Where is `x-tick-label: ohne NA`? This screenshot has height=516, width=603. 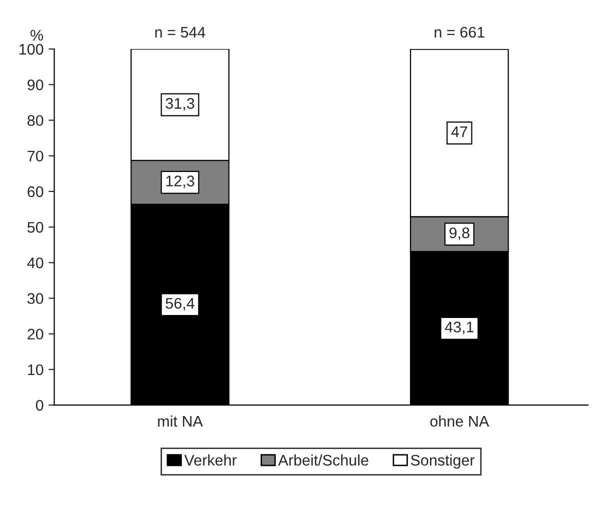
x-tick-label: ohne NA is located at coordinates (460, 421).